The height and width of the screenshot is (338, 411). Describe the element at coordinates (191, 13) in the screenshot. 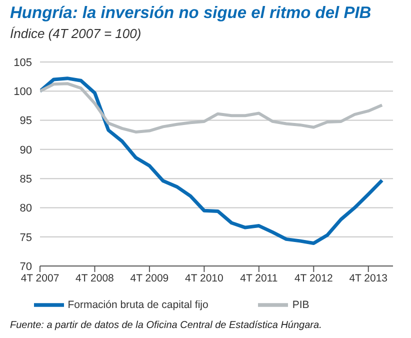

I see `chart-title: Hungría: la inversión no sigue el ritmo del PIB` at that location.